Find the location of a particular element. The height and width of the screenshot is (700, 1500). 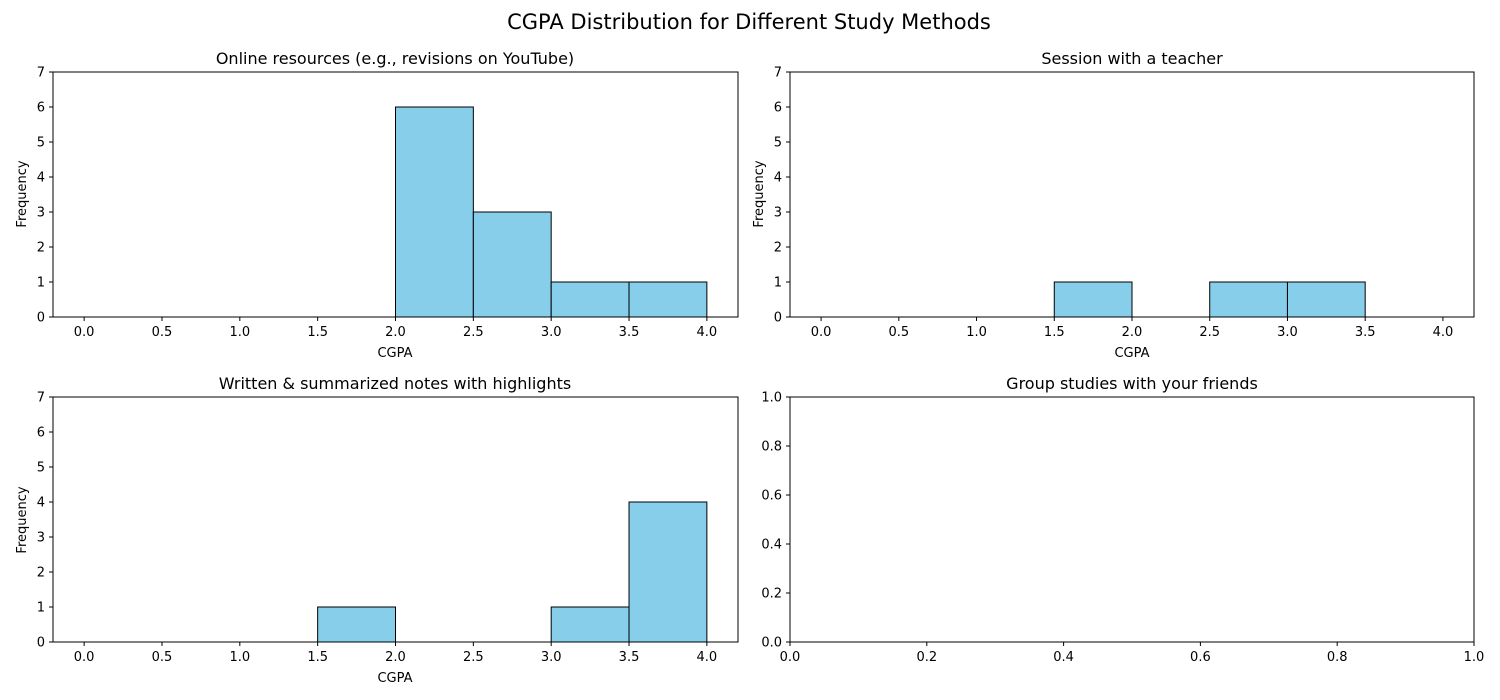

subplot-title: Session with a teacher is located at coordinates (1132, 58).